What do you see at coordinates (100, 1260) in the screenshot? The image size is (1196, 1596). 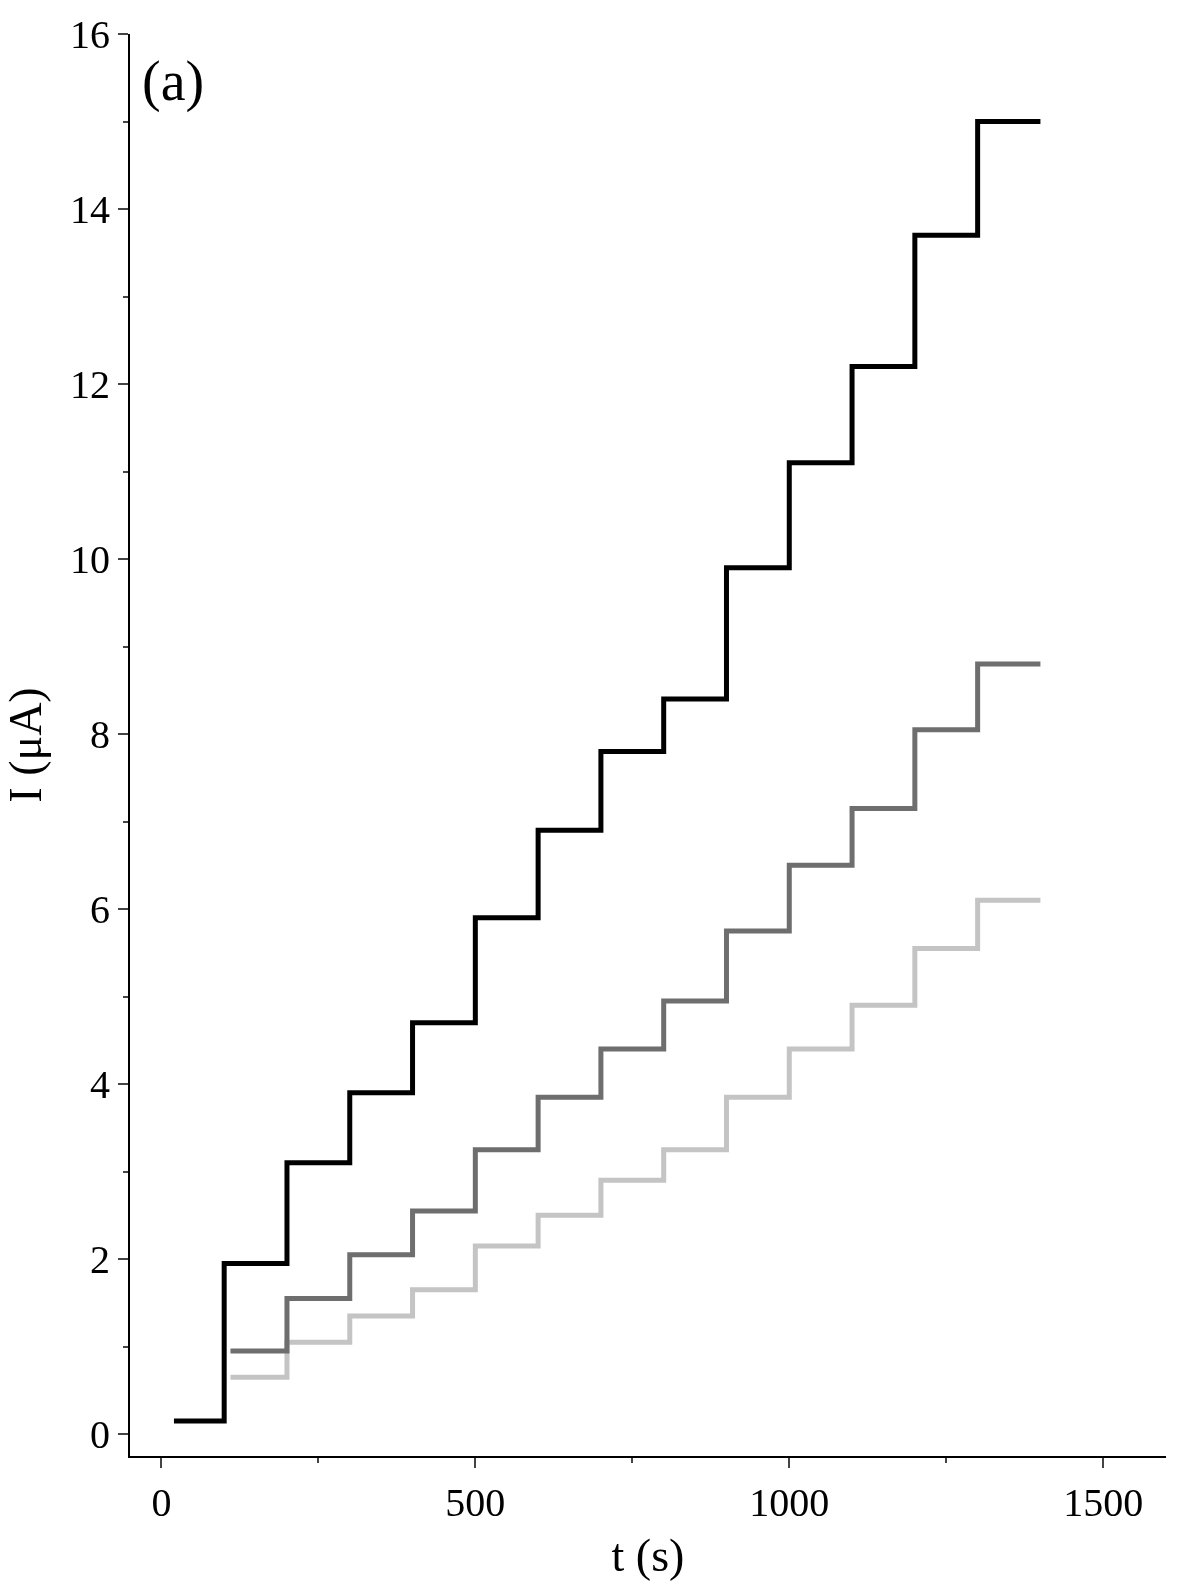 I see `y-tick-label: 2` at bounding box center [100, 1260].